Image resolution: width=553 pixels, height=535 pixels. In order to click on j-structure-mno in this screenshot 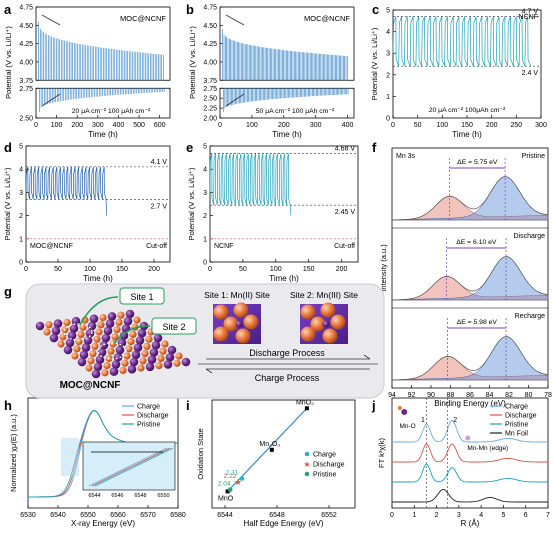, I will do `click(404, 412)`.